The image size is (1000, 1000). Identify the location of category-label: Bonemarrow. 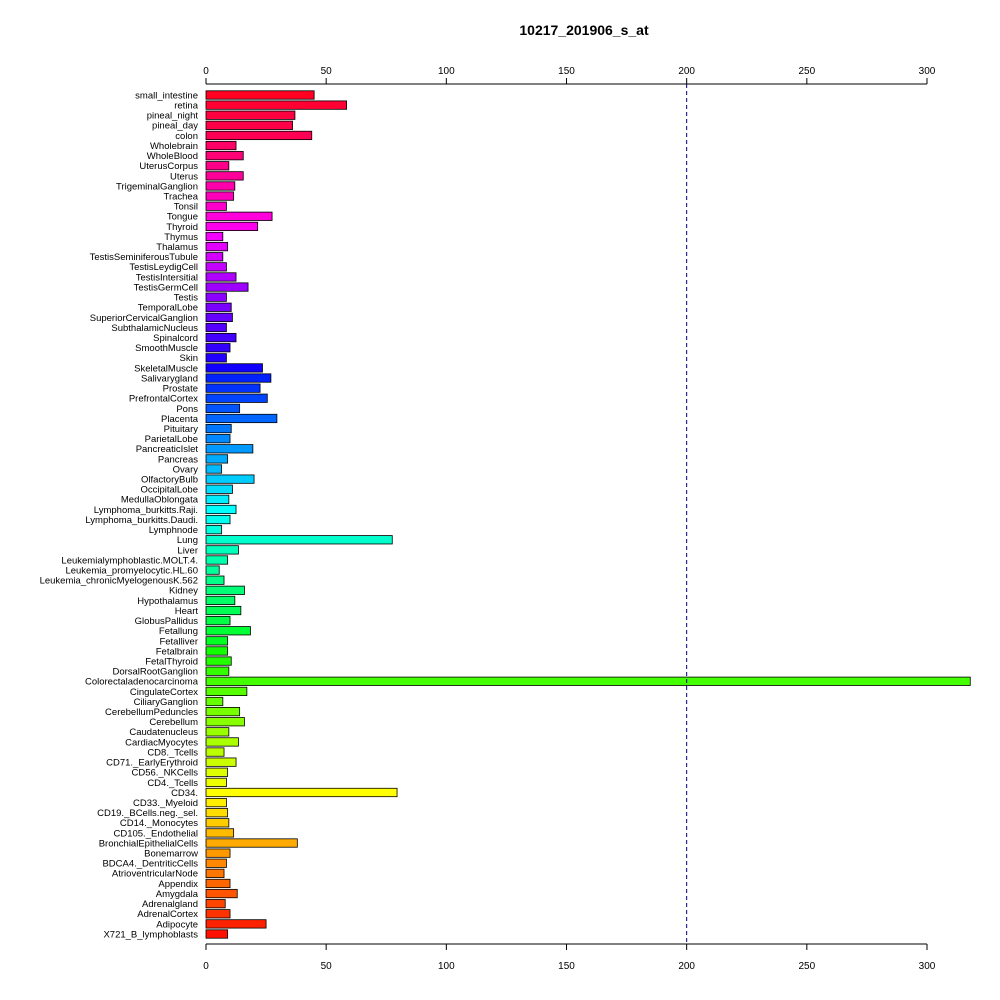
(171, 854).